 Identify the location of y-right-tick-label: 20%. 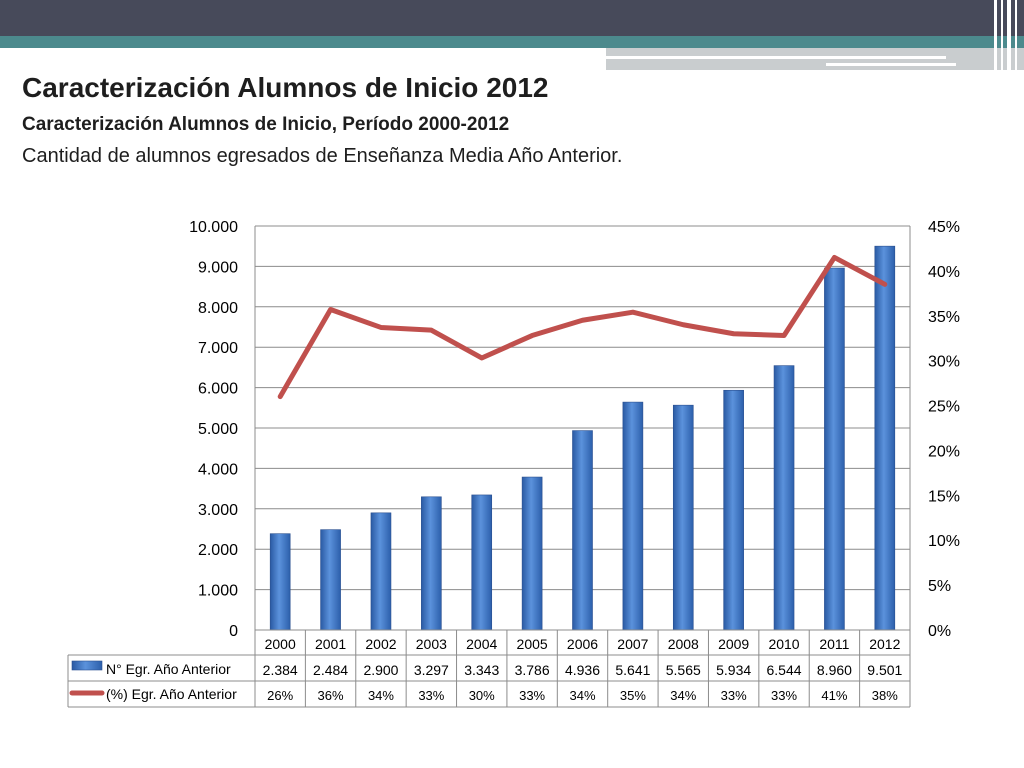
(944, 451).